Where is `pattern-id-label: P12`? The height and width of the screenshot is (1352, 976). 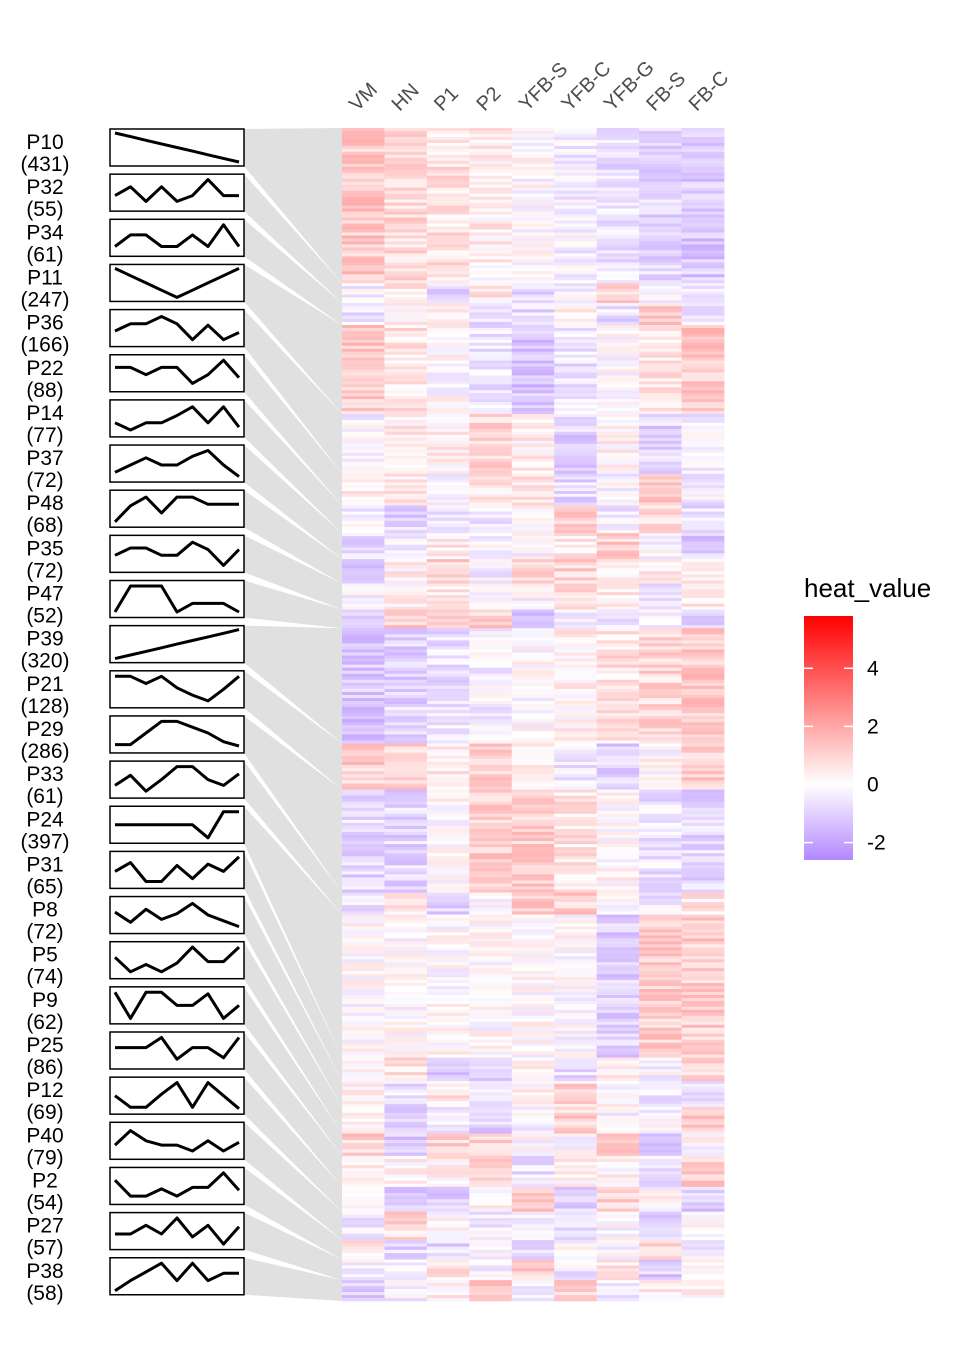 pattern-id-label: P12 is located at coordinates (44, 1090).